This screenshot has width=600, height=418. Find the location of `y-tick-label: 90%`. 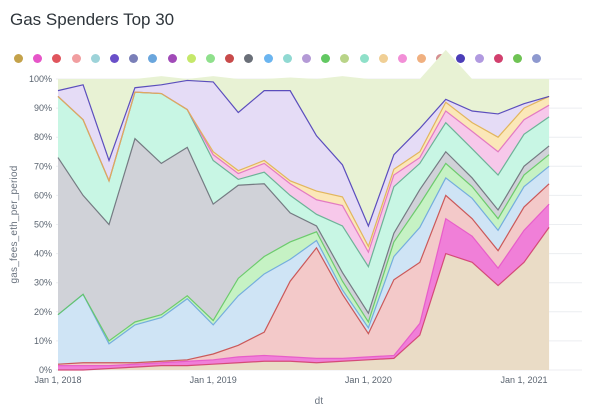

y-tick-label: 90% is located at coordinates (43, 108).